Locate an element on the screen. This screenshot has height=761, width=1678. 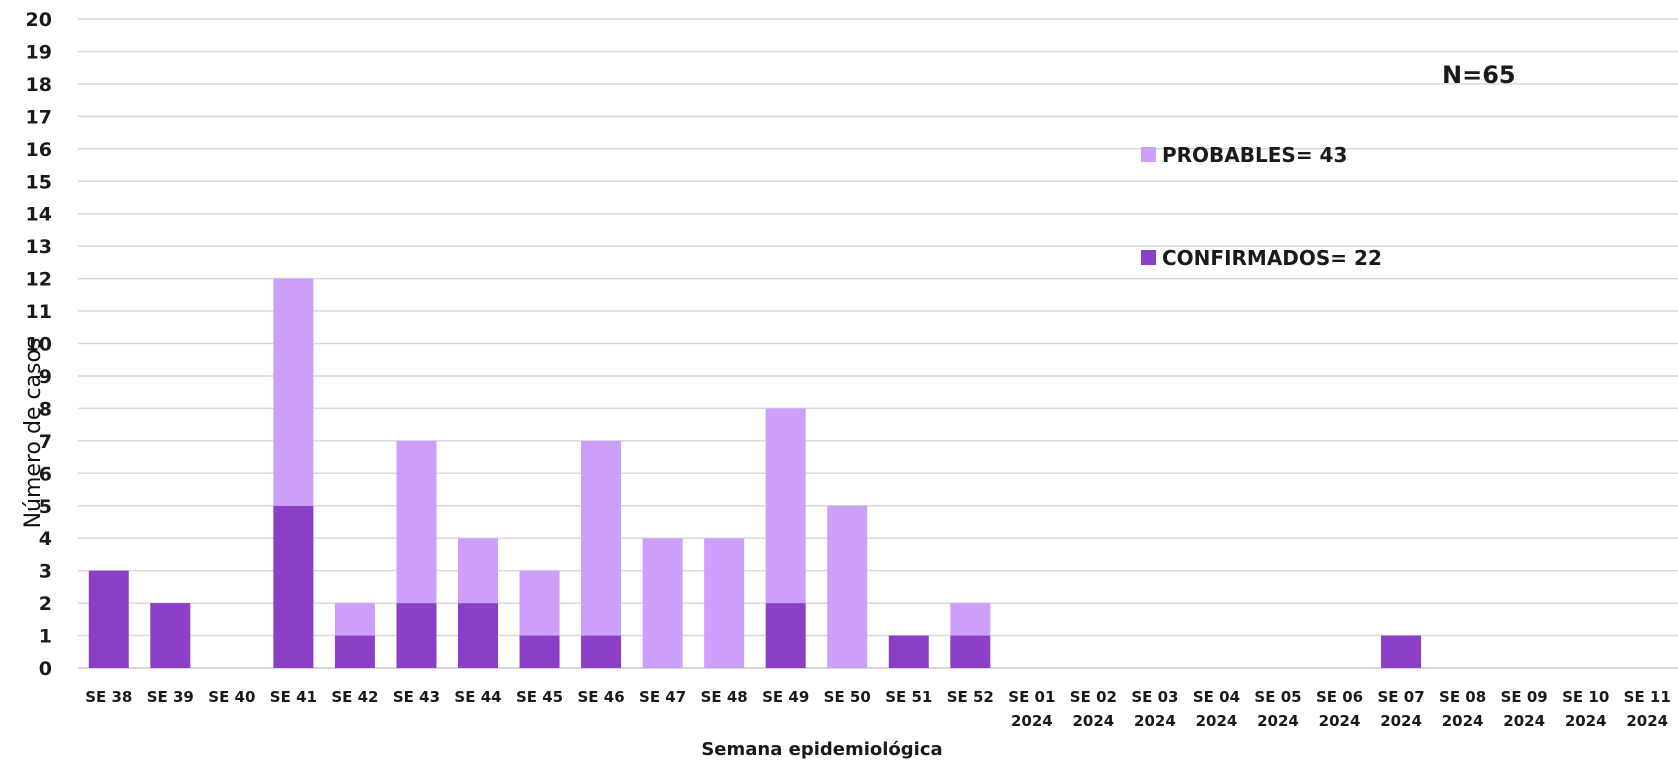
legend-label: CONFIRMADOS= 22 is located at coordinates (1272, 258).